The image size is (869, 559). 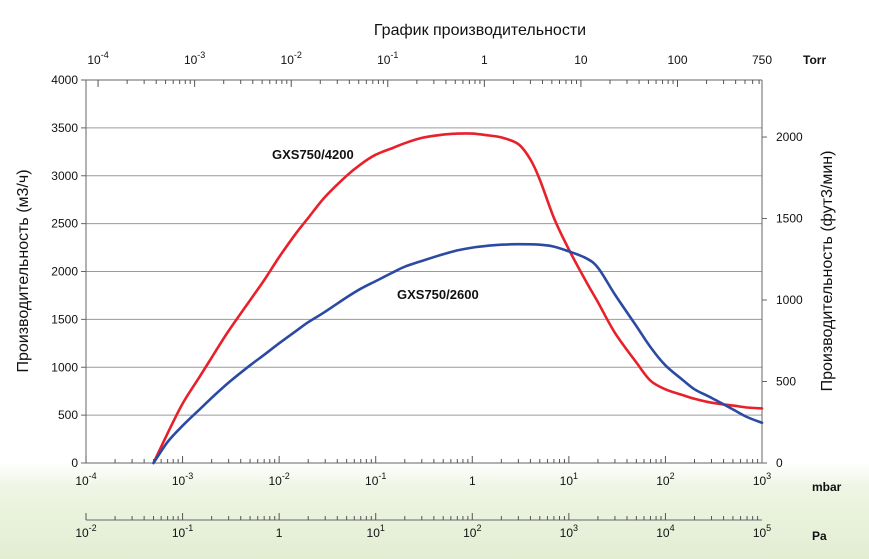 I want to click on pa-tick-label-1: 1, so click(x=279, y=533).